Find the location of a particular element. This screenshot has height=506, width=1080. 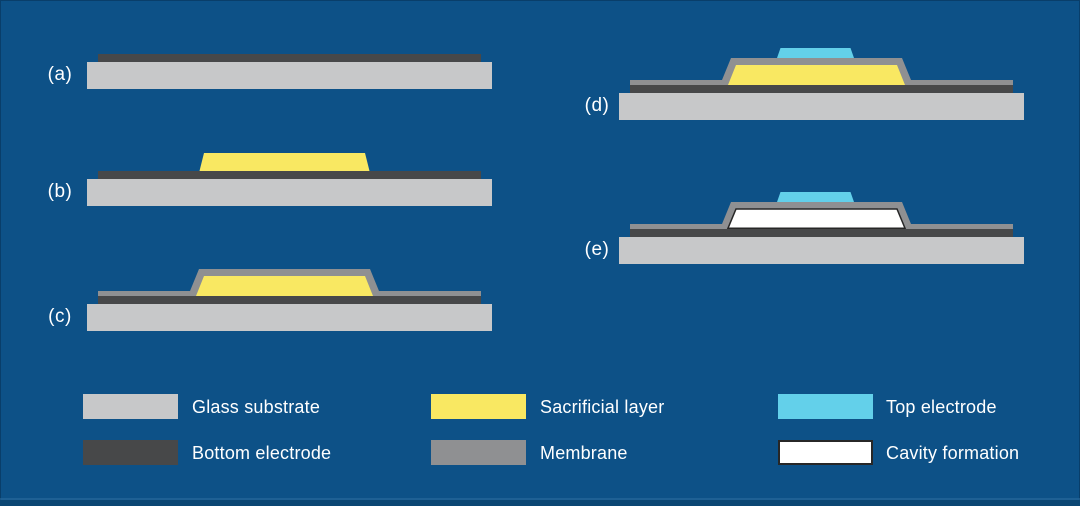

legend-swatch-glass-substrate is located at coordinates (130, 406).